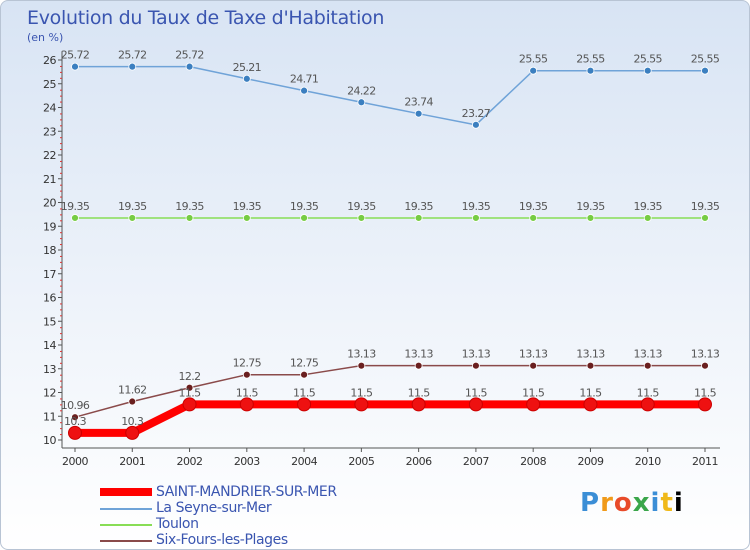 The width and height of the screenshot is (750, 550). I want to click on y-tick-label: 11, so click(49, 416).